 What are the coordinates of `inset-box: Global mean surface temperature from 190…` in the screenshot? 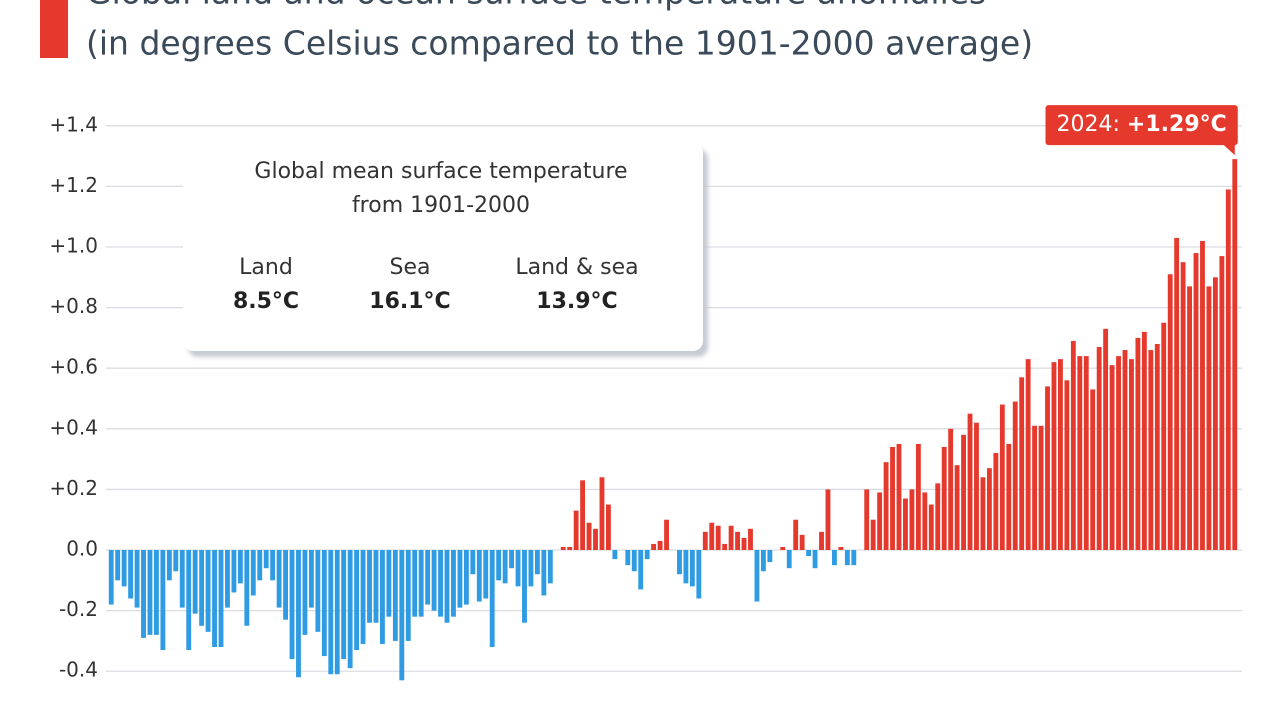 It's located at (443, 247).